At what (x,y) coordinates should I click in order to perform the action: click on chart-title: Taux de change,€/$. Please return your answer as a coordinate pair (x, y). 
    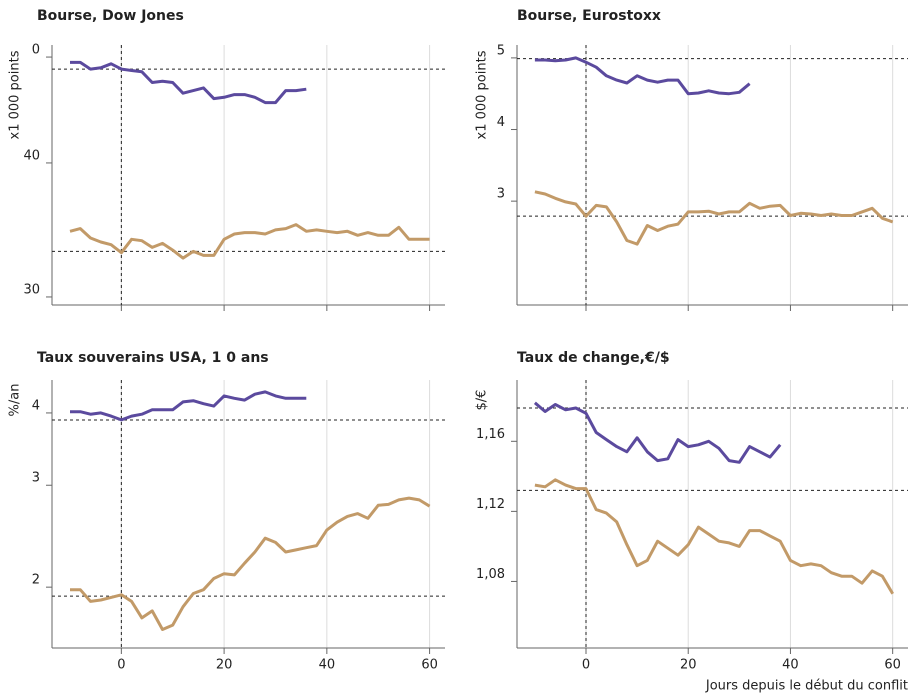
    Looking at the image, I should click on (593, 358).